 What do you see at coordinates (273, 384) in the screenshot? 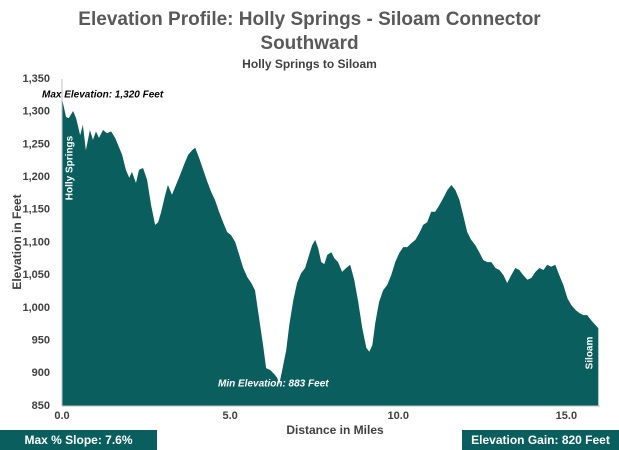
I see `annotation: Min Elevation: 883 Feet` at bounding box center [273, 384].